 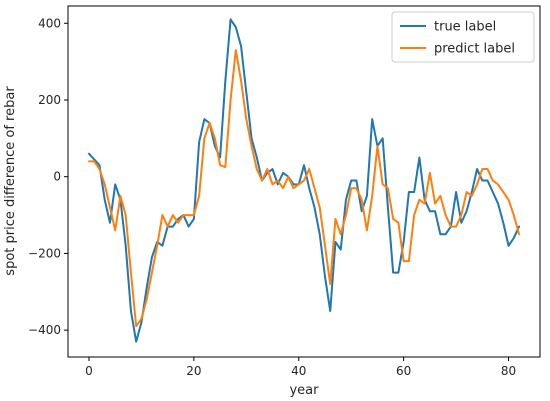 I want to click on y-axis: −400 −200 0 200 400, so click(x=48, y=176).